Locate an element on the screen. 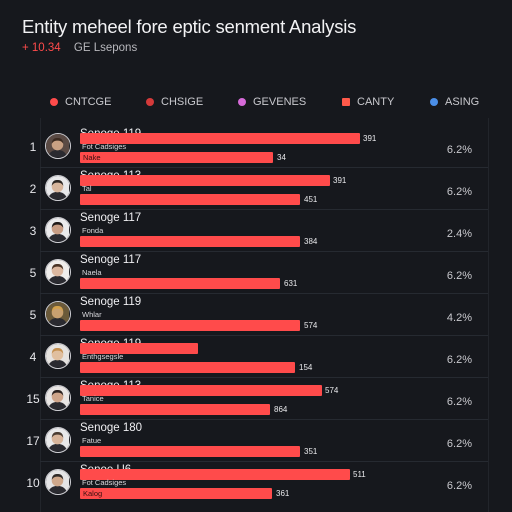 The image size is (512, 512). legend: CNTCGE CHSIGE GEVENES CANTY ASING is located at coordinates (256, 104).